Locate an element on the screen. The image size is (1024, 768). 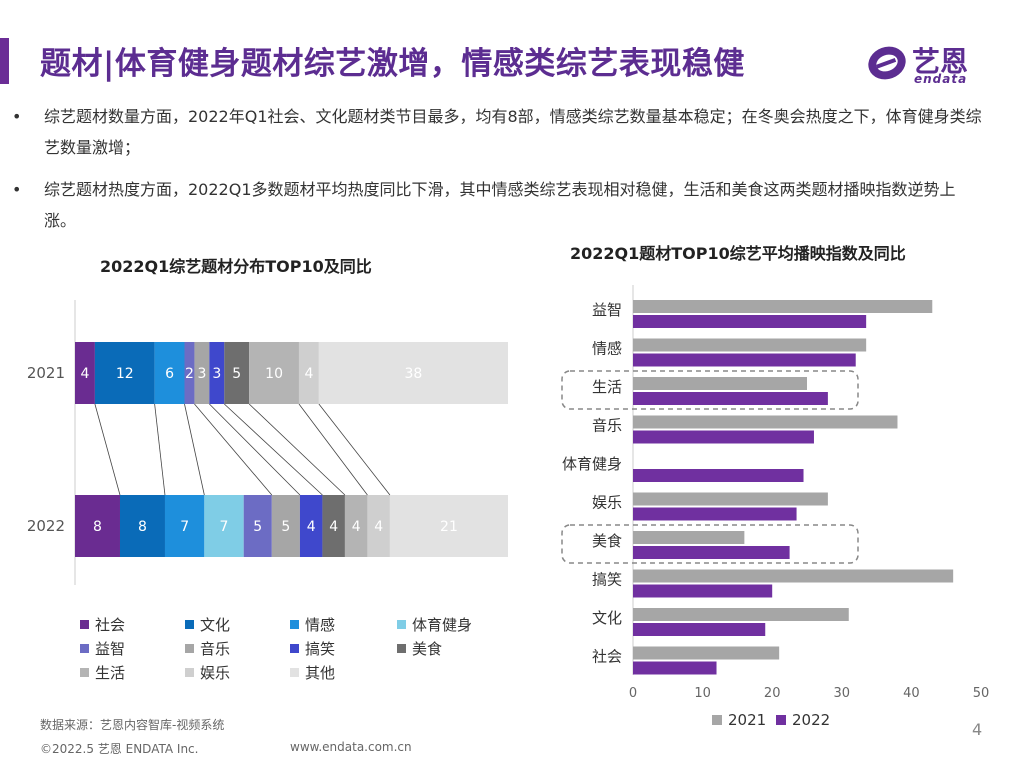
category-label: 生活 is located at coordinates (607, 387).